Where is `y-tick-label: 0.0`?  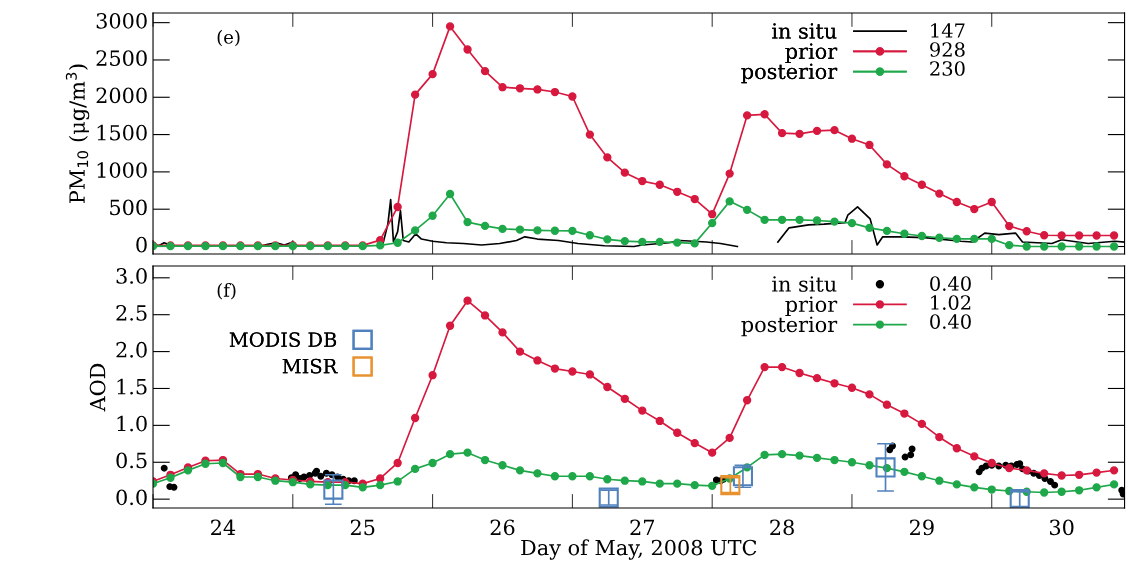
y-tick-label: 0.0 is located at coordinates (131, 497).